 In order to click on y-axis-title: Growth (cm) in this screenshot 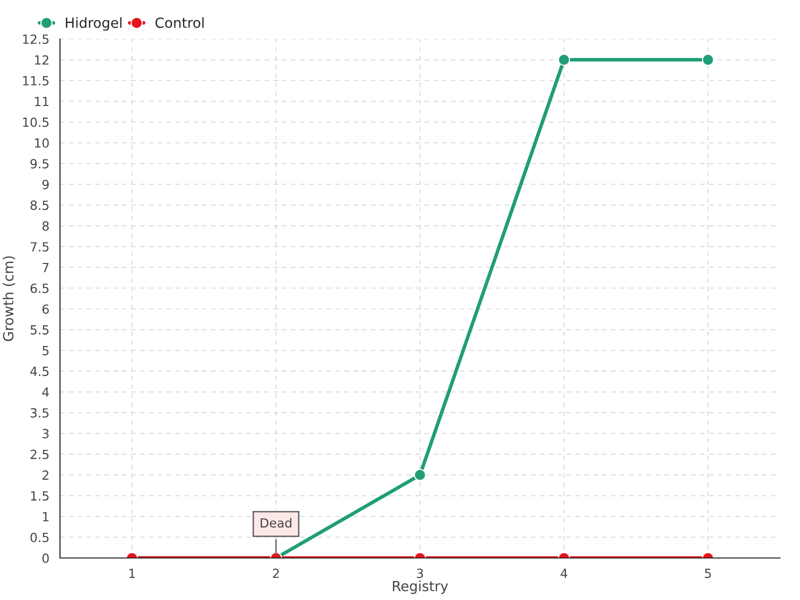, I will do `click(9, 299)`.